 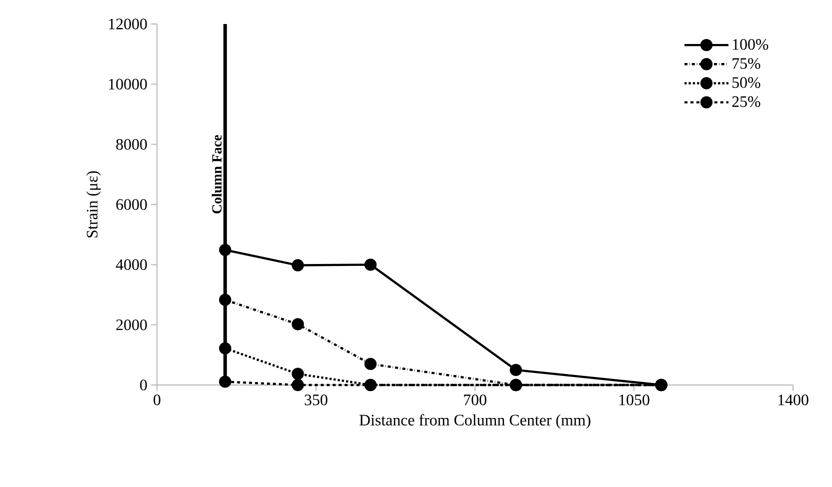 I want to click on x-tick-label: 0, so click(x=157, y=400).